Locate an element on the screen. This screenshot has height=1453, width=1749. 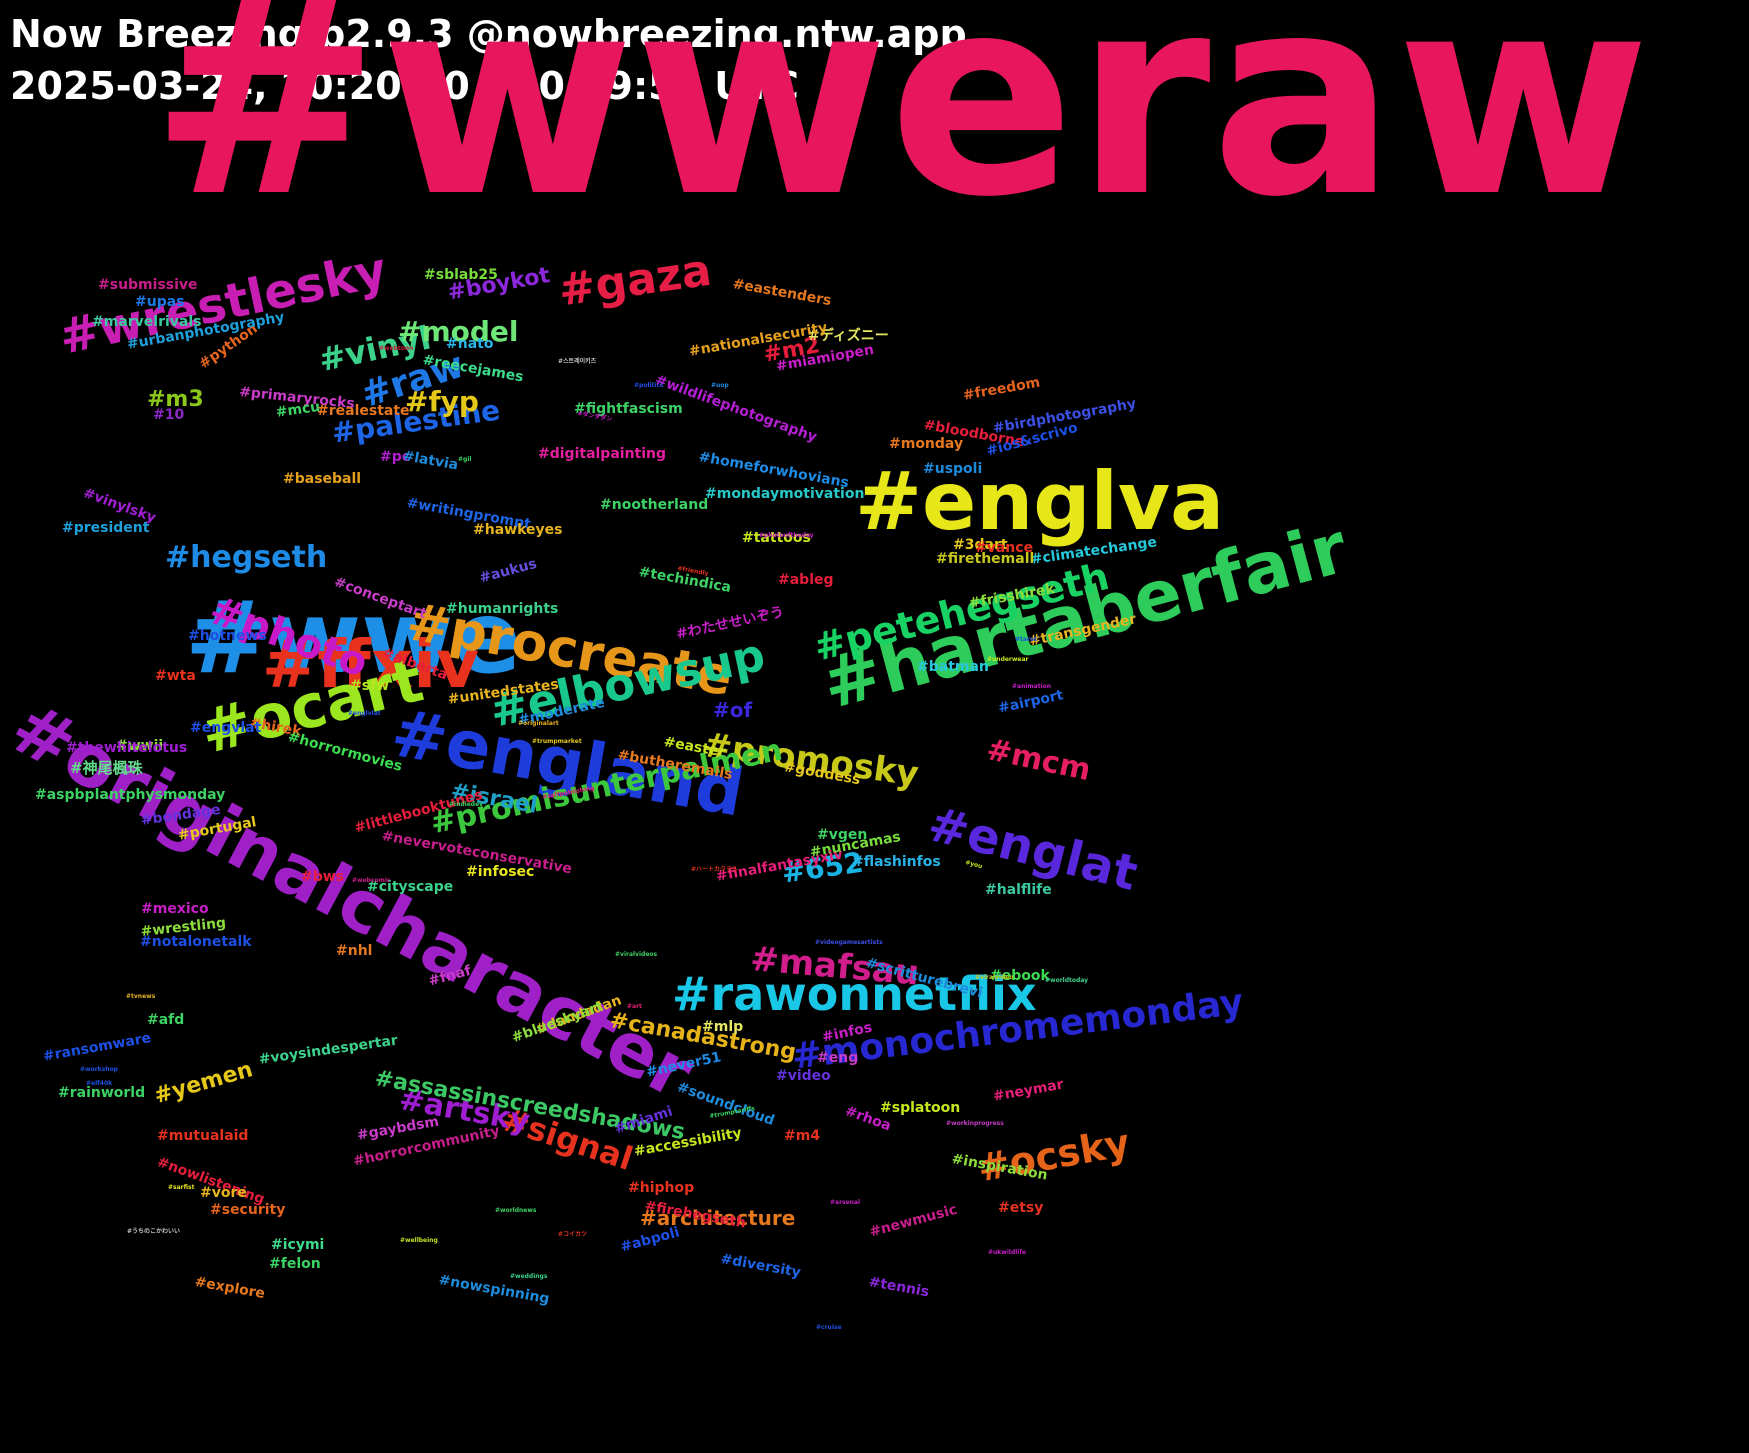
hashtag-thewhitelotus: #thewhitelotus is located at coordinates (127, 748).